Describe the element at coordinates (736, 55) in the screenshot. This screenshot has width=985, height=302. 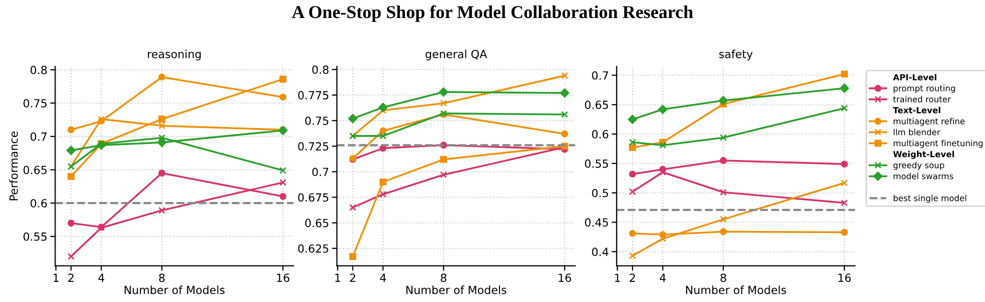
I see `chart-title: safety` at that location.